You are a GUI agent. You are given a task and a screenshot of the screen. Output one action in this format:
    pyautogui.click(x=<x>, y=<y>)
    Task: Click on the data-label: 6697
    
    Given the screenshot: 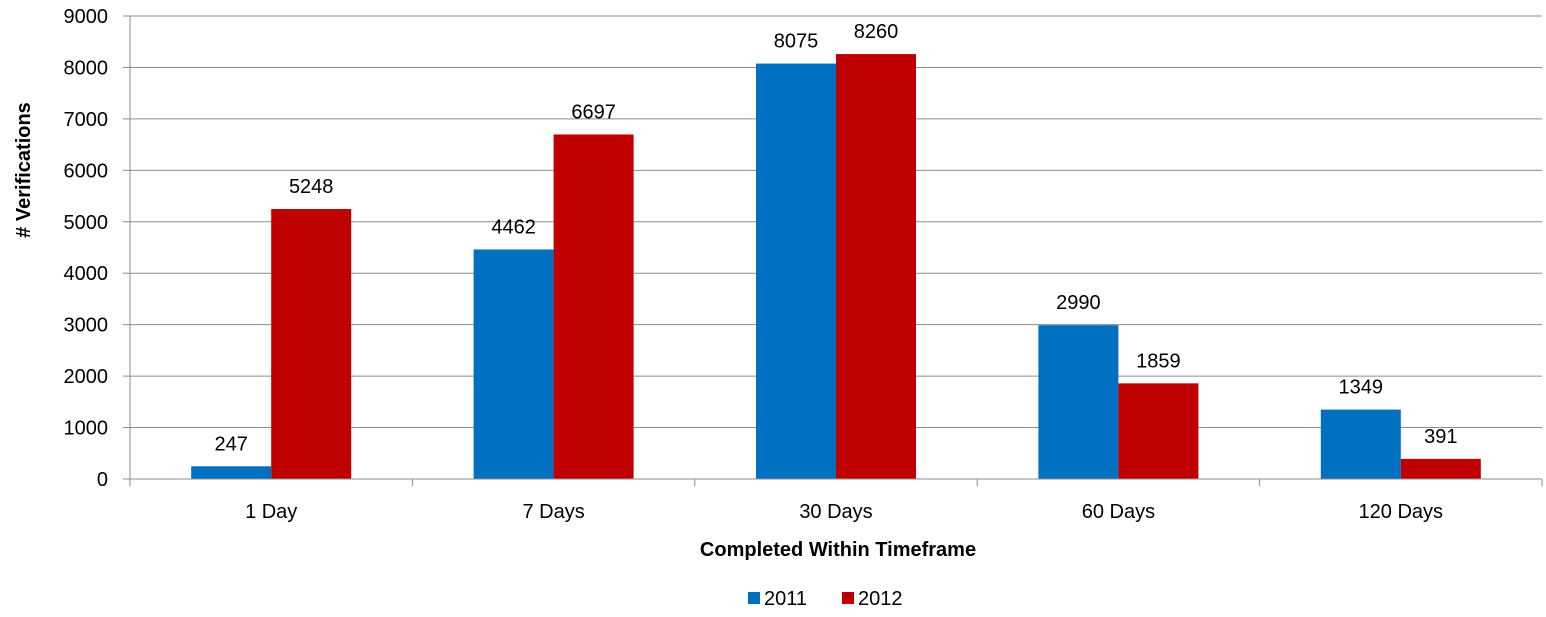 What is the action you would take?
    pyautogui.click(x=593, y=112)
    